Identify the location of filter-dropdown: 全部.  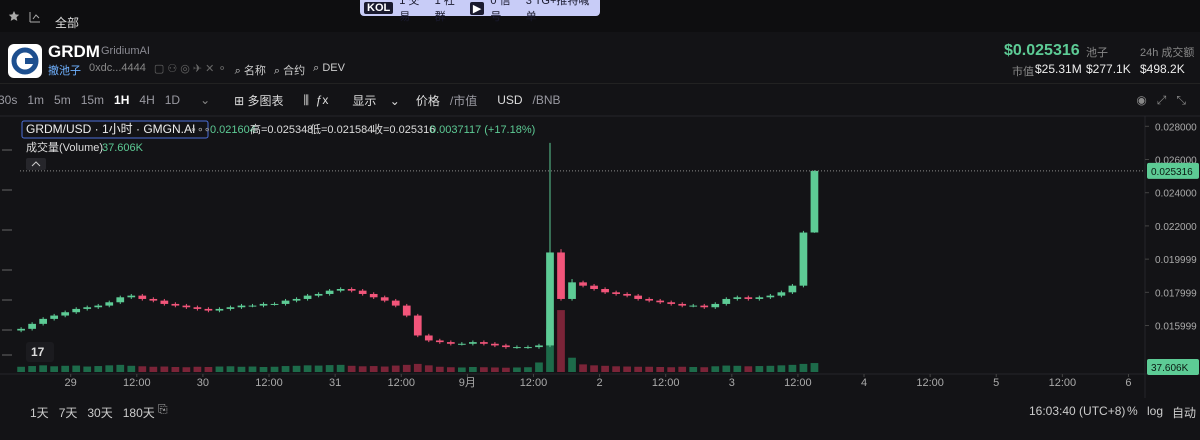
(67, 23).